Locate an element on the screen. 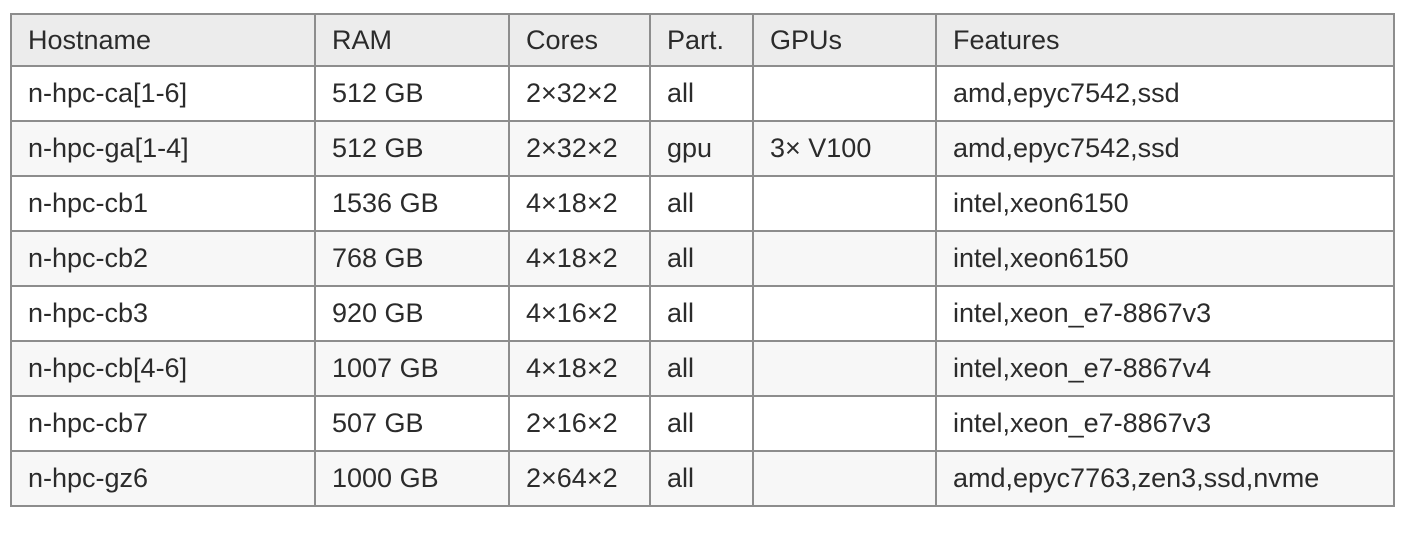 The image size is (1403, 559). table-header: Hostname RAM Cores Part. GPUs Features is located at coordinates (702, 40).